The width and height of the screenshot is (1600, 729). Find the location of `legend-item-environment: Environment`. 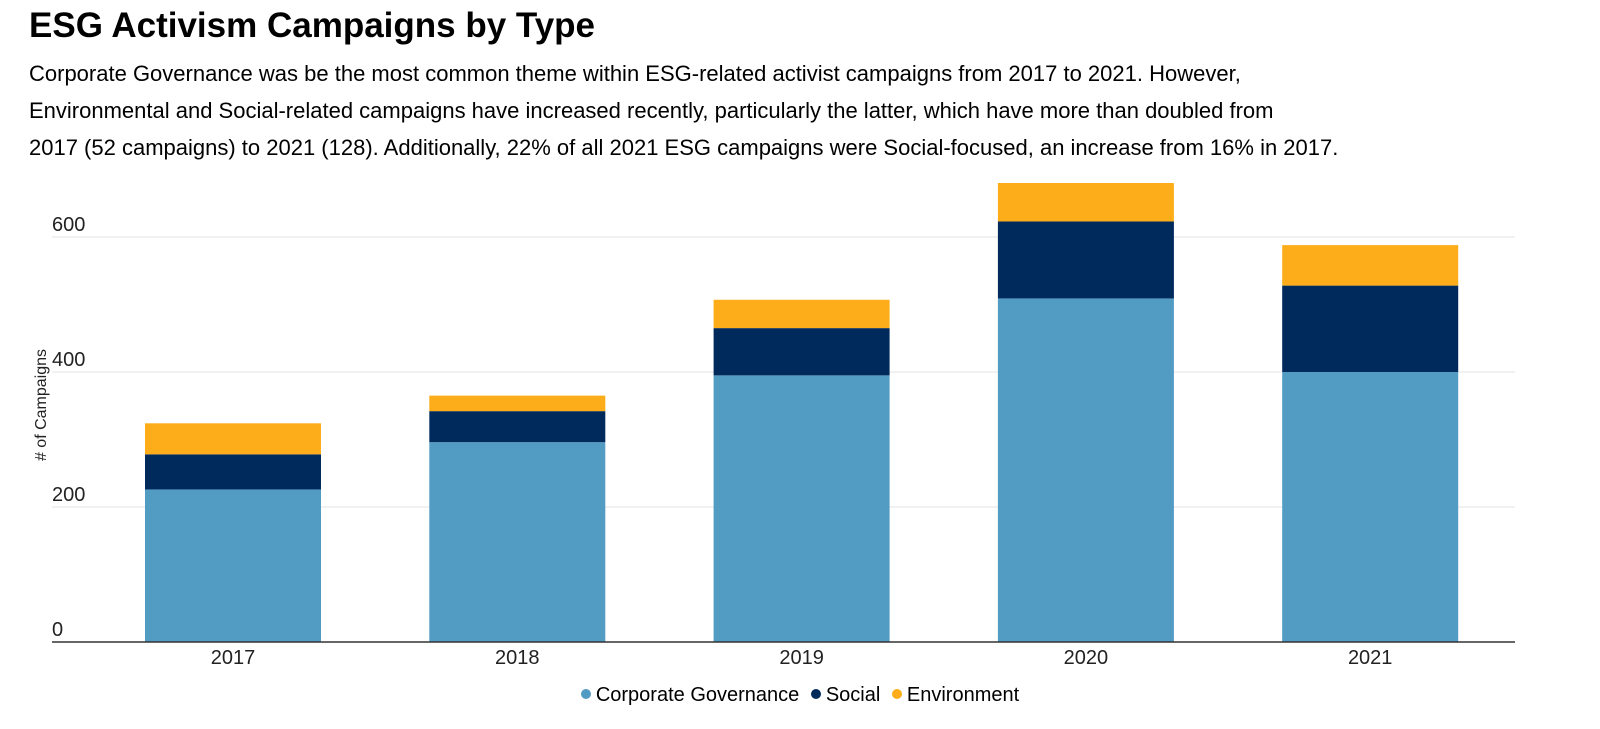

legend-item-environment: Environment is located at coordinates (955, 695).